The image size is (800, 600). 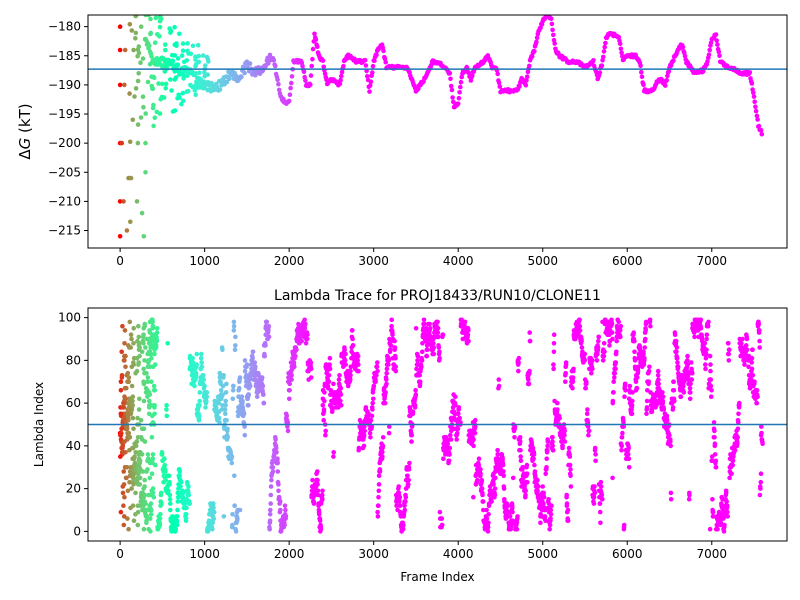 What do you see at coordinates (69, 318) in the screenshot?
I see `lambda-y-tick-label: 100` at bounding box center [69, 318].